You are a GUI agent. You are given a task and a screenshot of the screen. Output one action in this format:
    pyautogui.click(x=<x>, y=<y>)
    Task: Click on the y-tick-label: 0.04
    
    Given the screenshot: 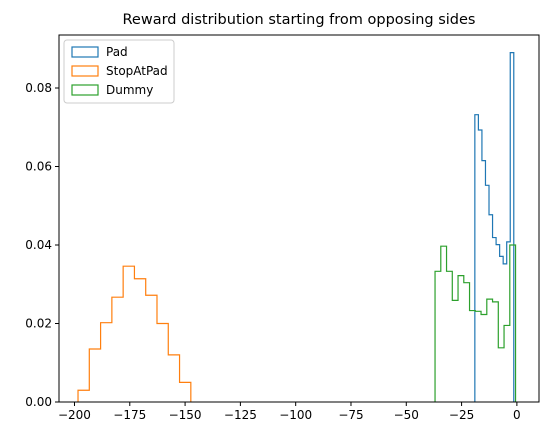 What is the action you would take?
    pyautogui.click(x=38, y=245)
    